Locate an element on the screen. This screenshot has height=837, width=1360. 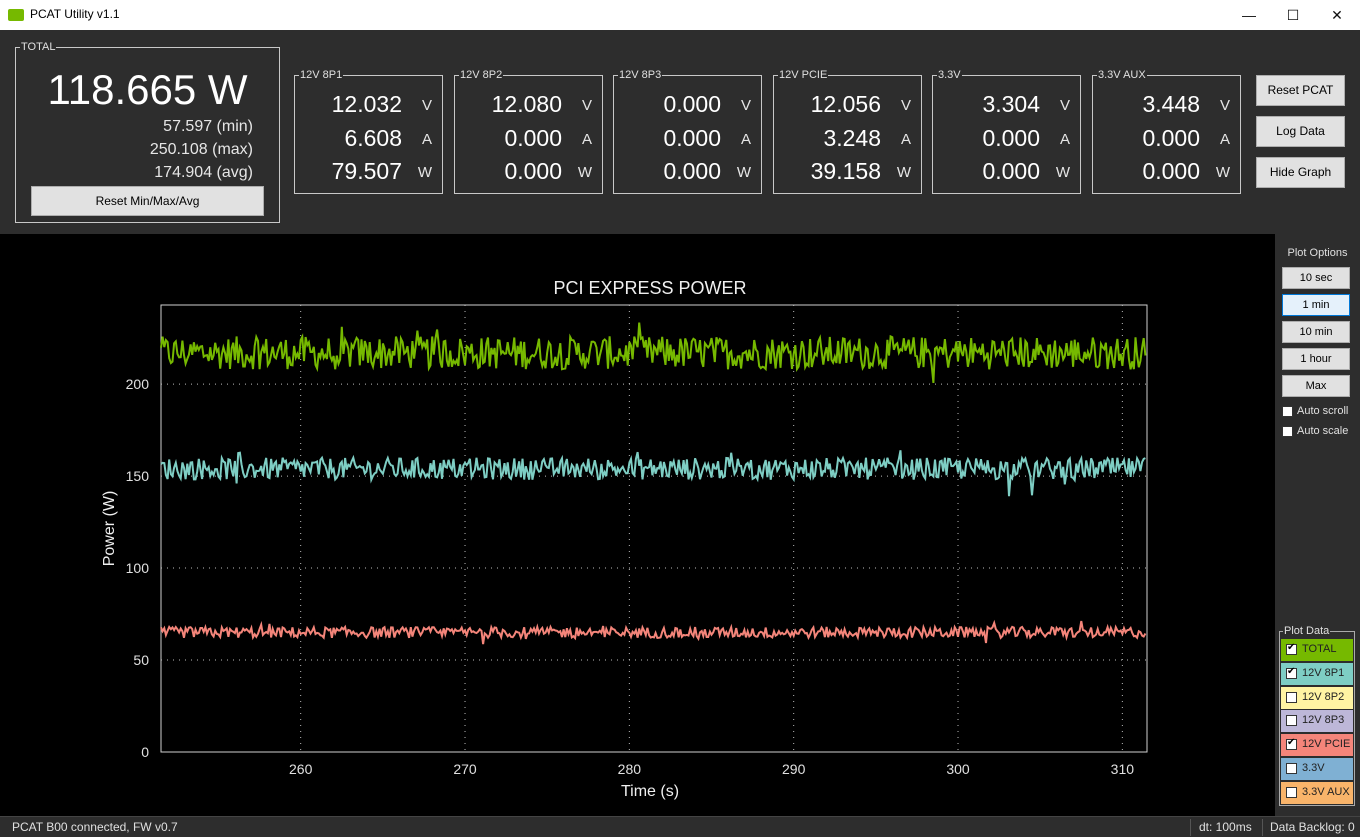
log-data-button: Log Data is located at coordinates (1300, 131).